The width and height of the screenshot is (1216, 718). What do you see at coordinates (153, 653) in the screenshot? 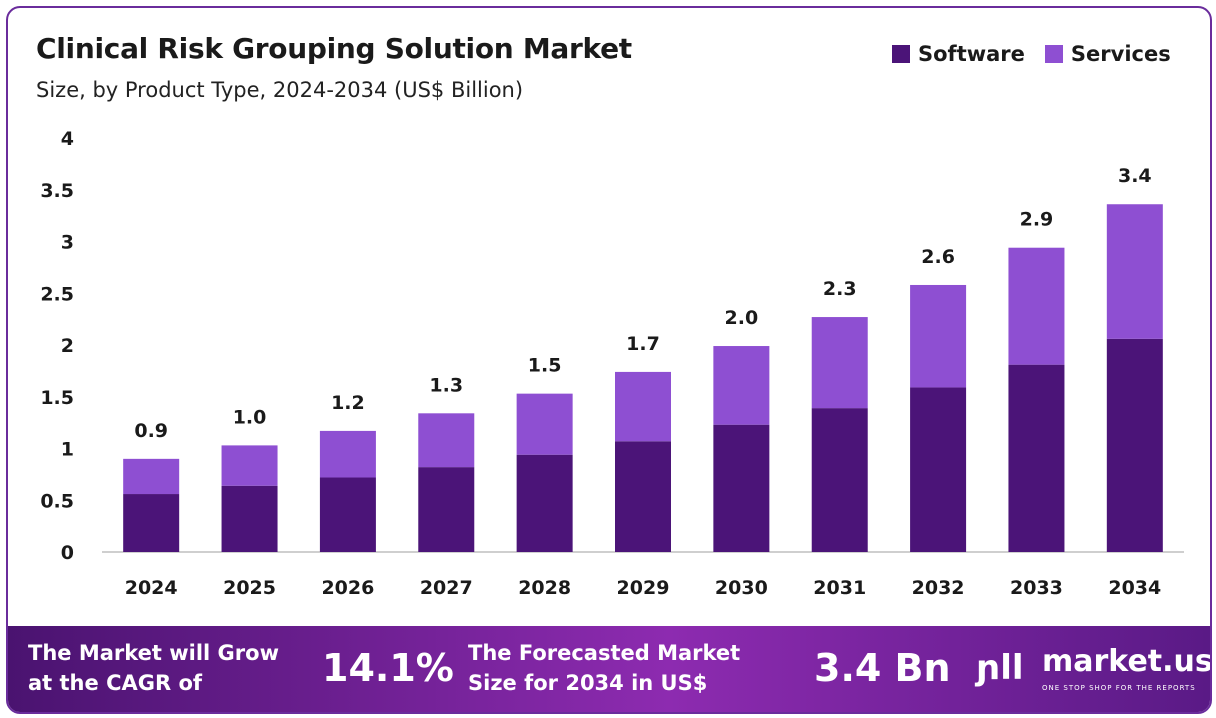
I see `cagr-text-line1: The Market will Grow` at bounding box center [153, 653].